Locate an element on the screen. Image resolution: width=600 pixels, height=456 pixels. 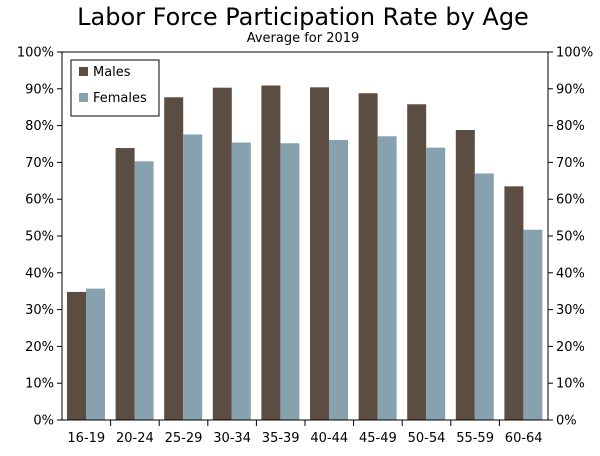
left-y-tick-label: 20% is located at coordinates (39, 347).